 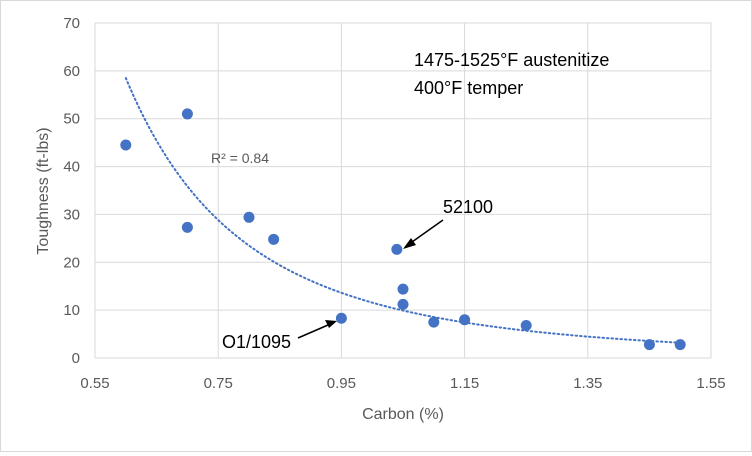 I want to click on conditions-line-1: 1475-1525°F austenitize, so click(x=511, y=60).